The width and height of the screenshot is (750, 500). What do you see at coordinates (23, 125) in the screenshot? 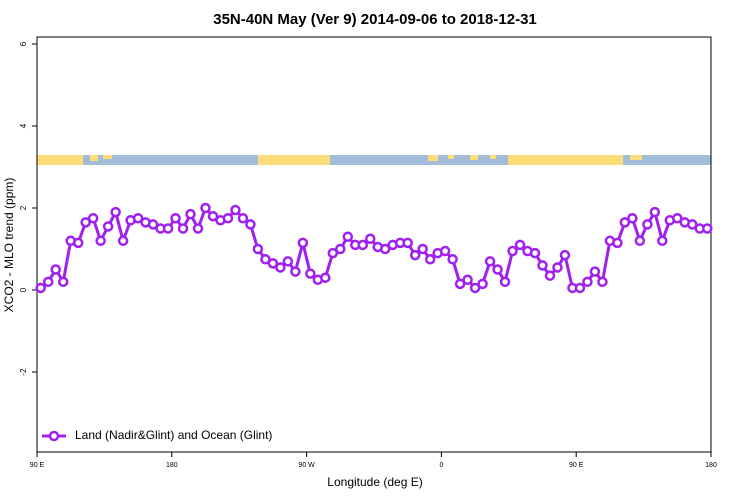
I see `y-tick-label: 4` at bounding box center [23, 125].